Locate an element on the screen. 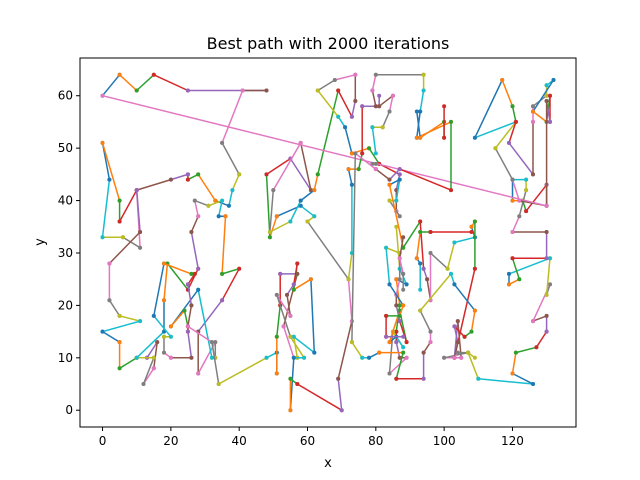  chart-title: Best path with 2000 iterations is located at coordinates (328, 43).